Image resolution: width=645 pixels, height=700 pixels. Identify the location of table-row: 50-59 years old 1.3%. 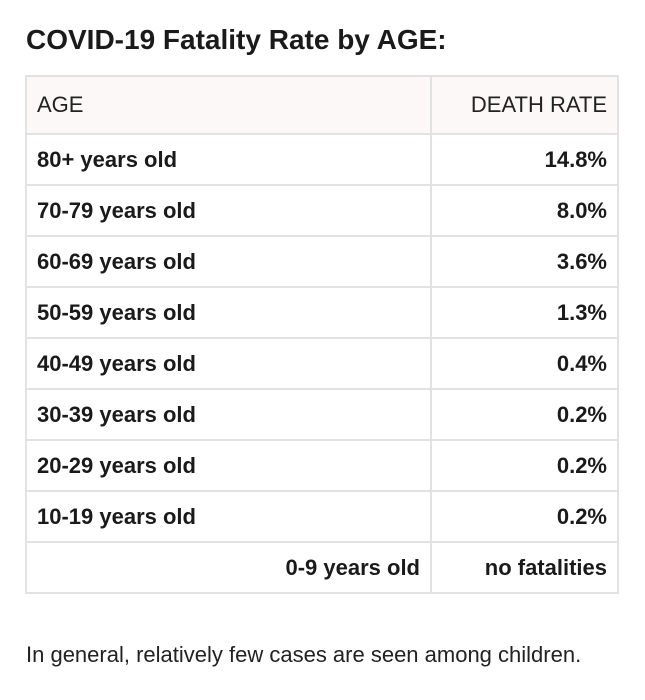
(322, 312).